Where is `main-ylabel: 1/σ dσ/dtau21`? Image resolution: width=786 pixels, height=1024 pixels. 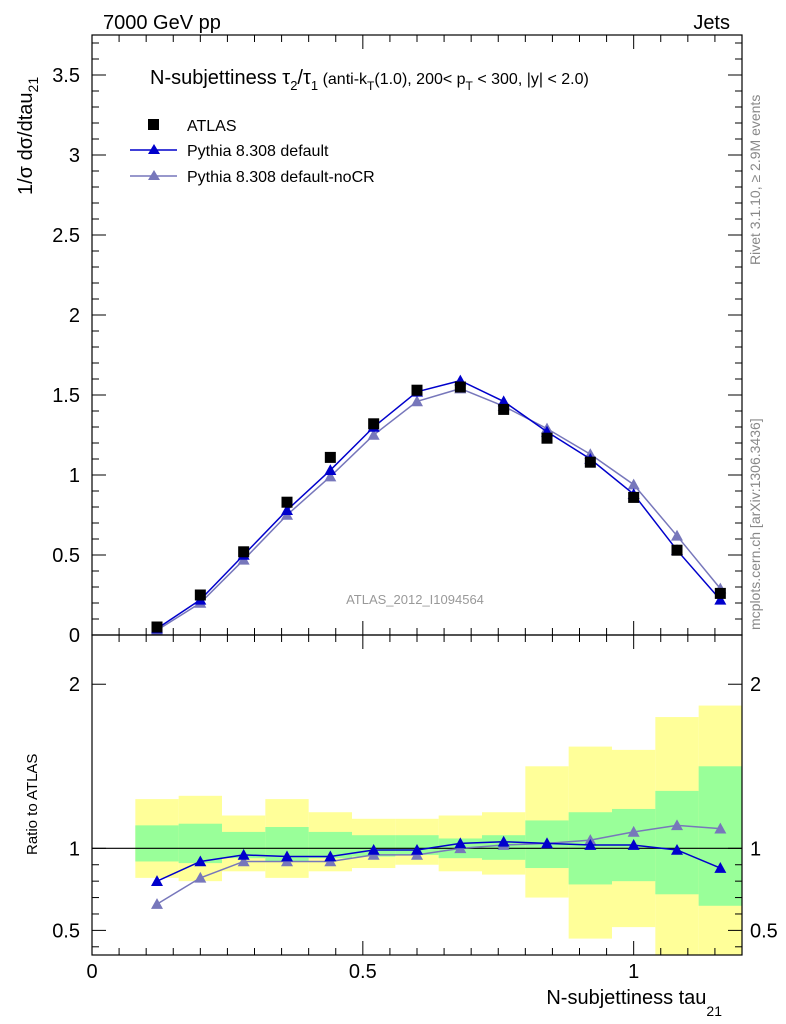
main-ylabel: 1/σ dσ/dtau21 is located at coordinates (28, 136).